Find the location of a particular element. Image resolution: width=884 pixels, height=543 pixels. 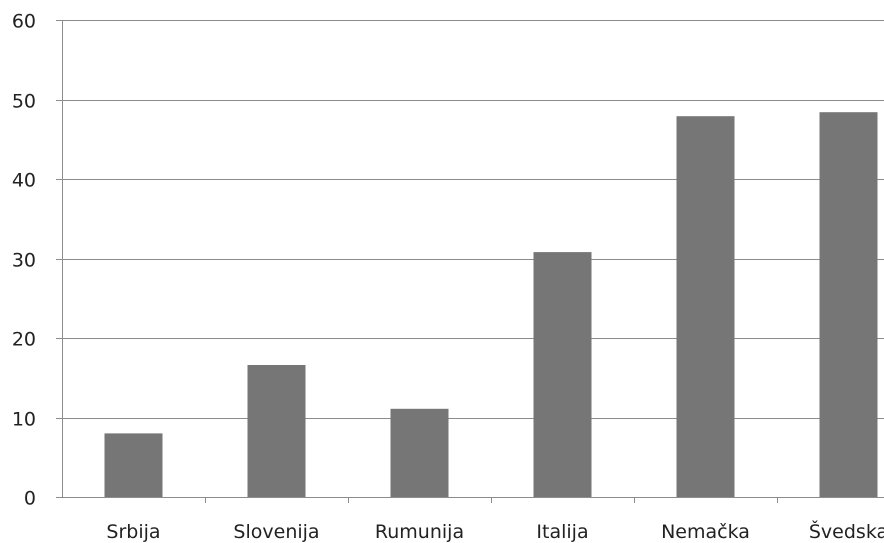

bar-nemačka is located at coordinates (705, 306).